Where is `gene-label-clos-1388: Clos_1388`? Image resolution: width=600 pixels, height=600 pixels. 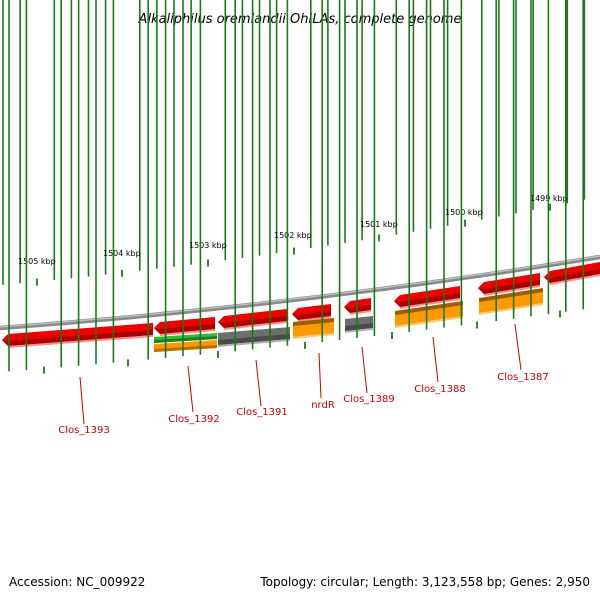
gene-label-clos-1388: Clos_1388 is located at coordinates (440, 389).